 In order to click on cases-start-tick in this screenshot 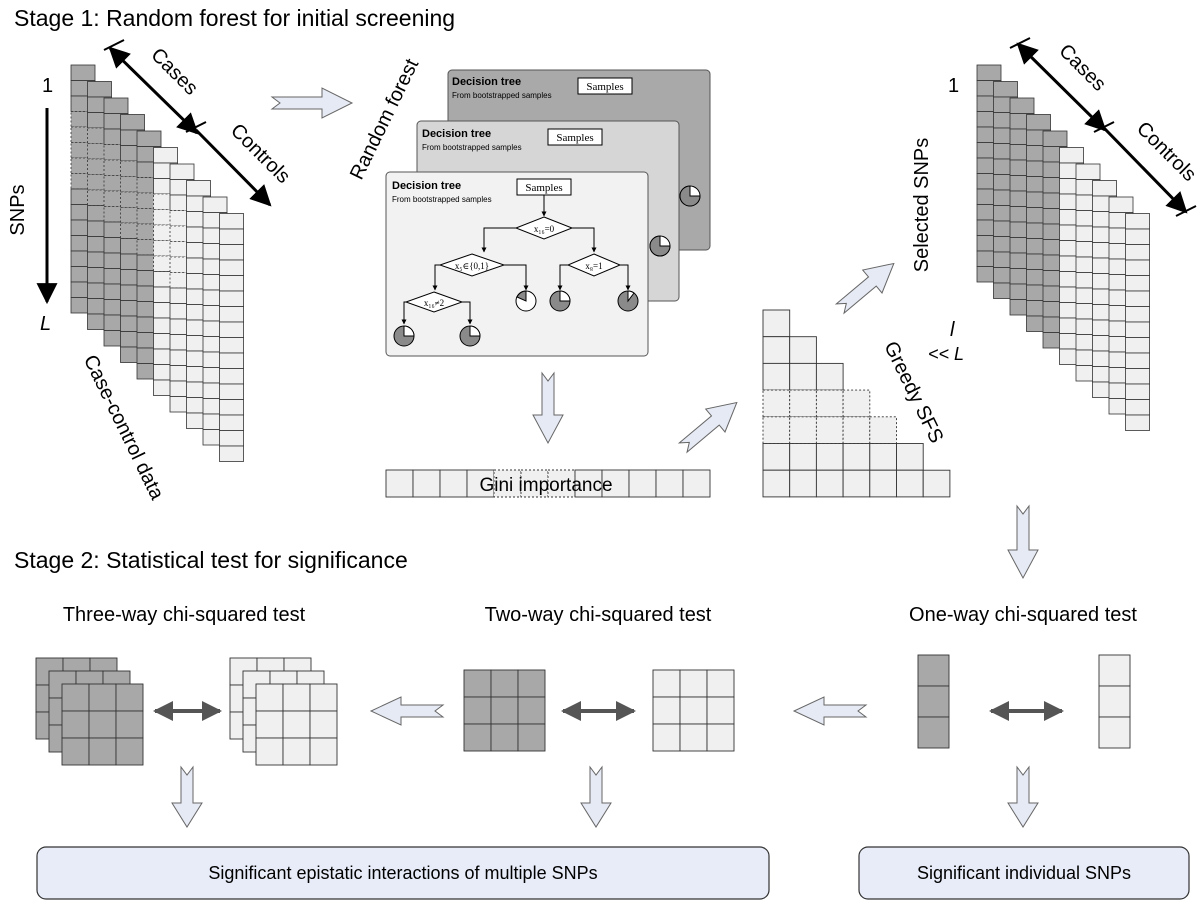, I will do `click(114, 45)`.